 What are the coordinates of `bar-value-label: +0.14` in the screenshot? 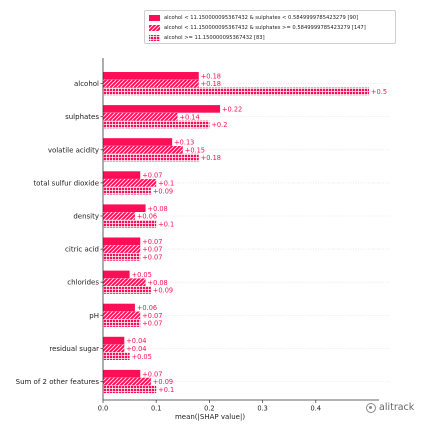 It's located at (189, 117).